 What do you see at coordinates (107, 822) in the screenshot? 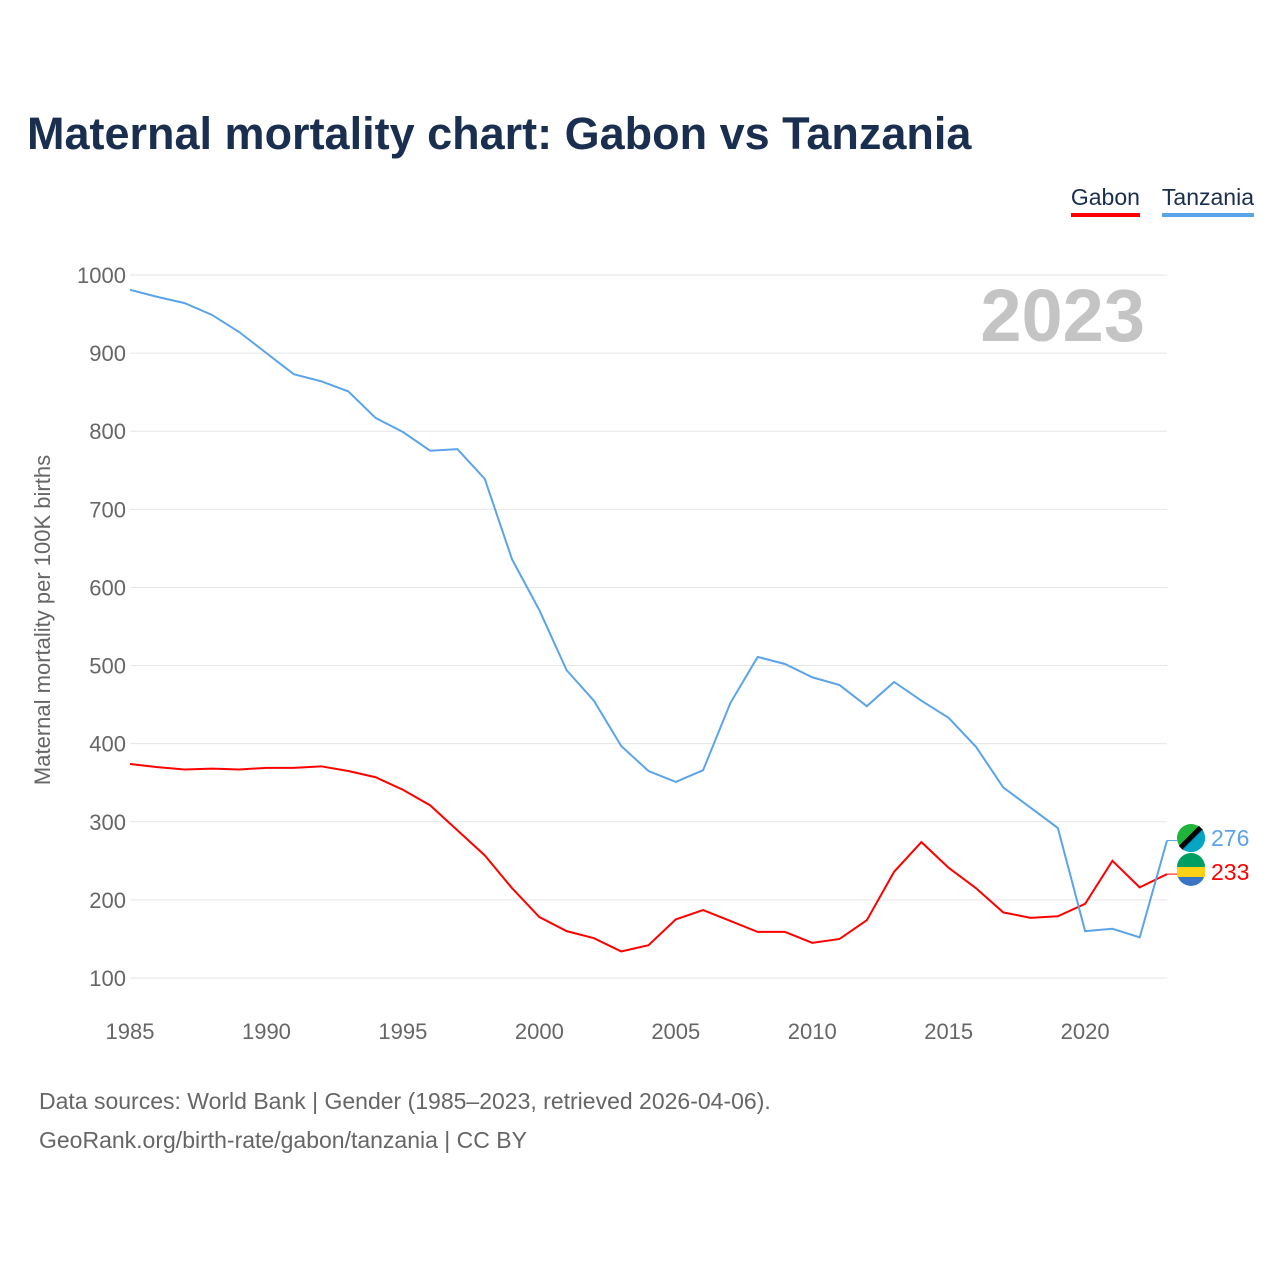
I see `y-tick-label: 300` at bounding box center [107, 822].